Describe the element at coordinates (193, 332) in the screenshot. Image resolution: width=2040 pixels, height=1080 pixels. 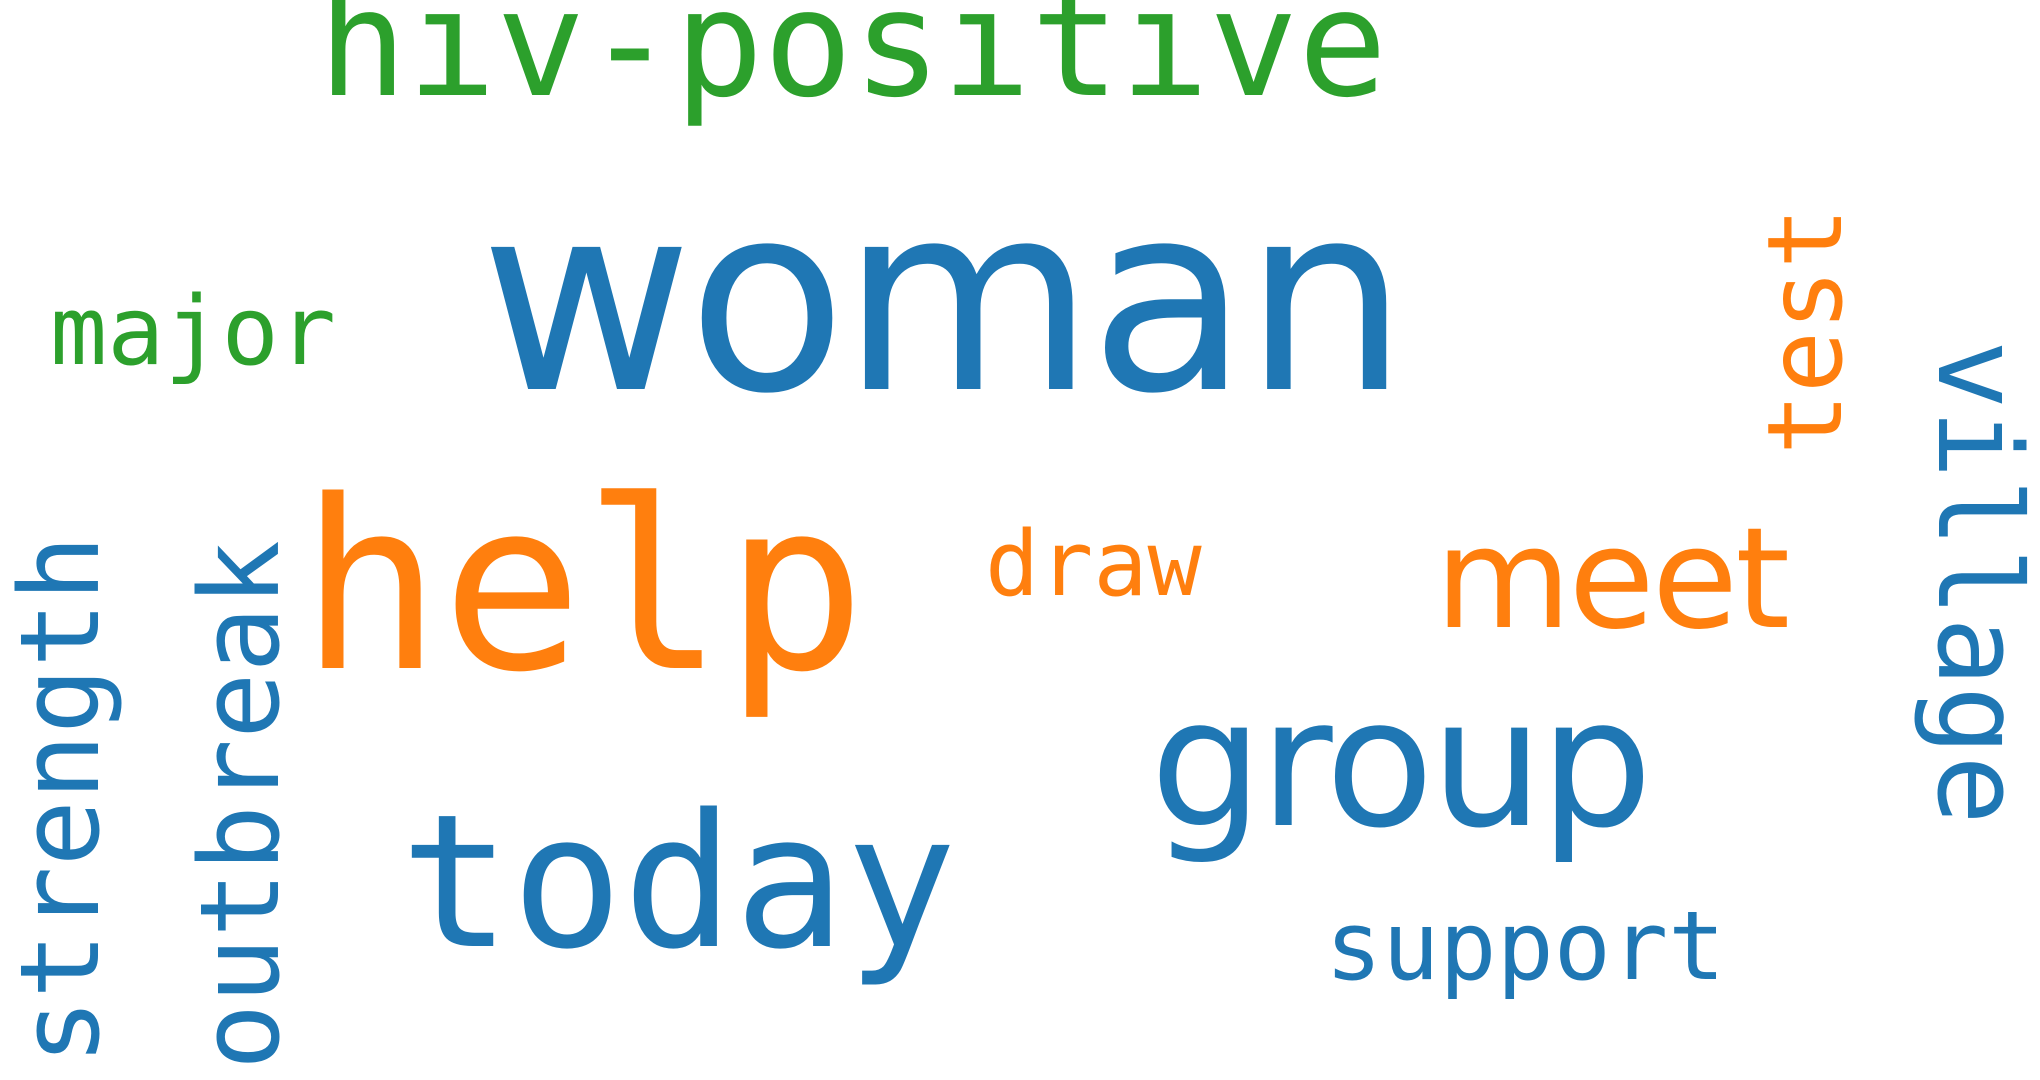
I see `word-major: major` at that location.